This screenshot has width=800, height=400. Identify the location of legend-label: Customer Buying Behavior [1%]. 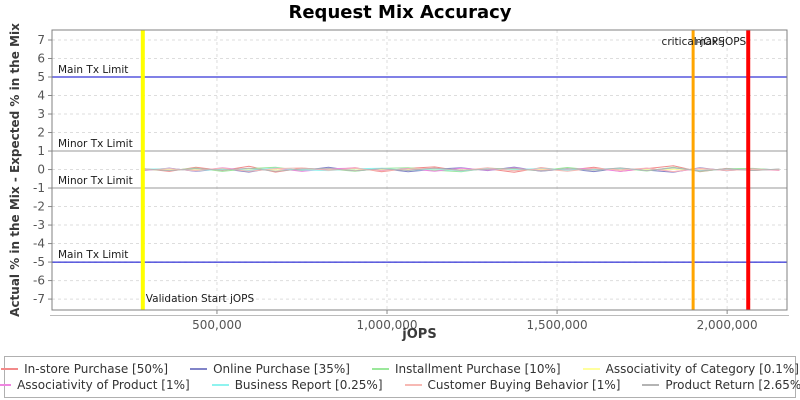
(524, 385).